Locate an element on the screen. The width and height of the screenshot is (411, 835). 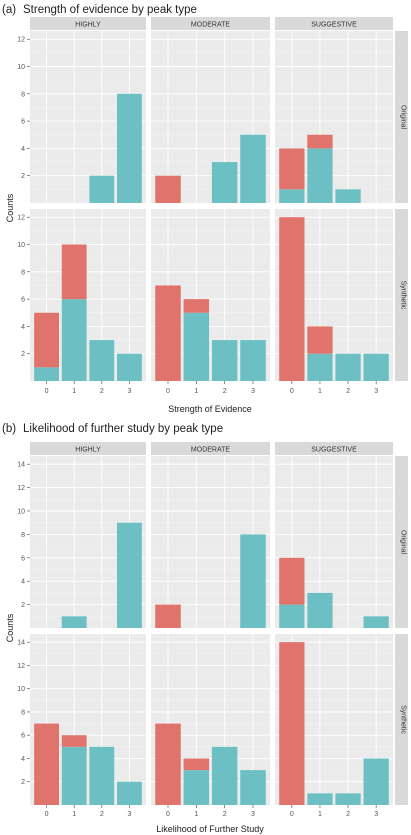
panel-a-label: (a) is located at coordinates (9, 10).